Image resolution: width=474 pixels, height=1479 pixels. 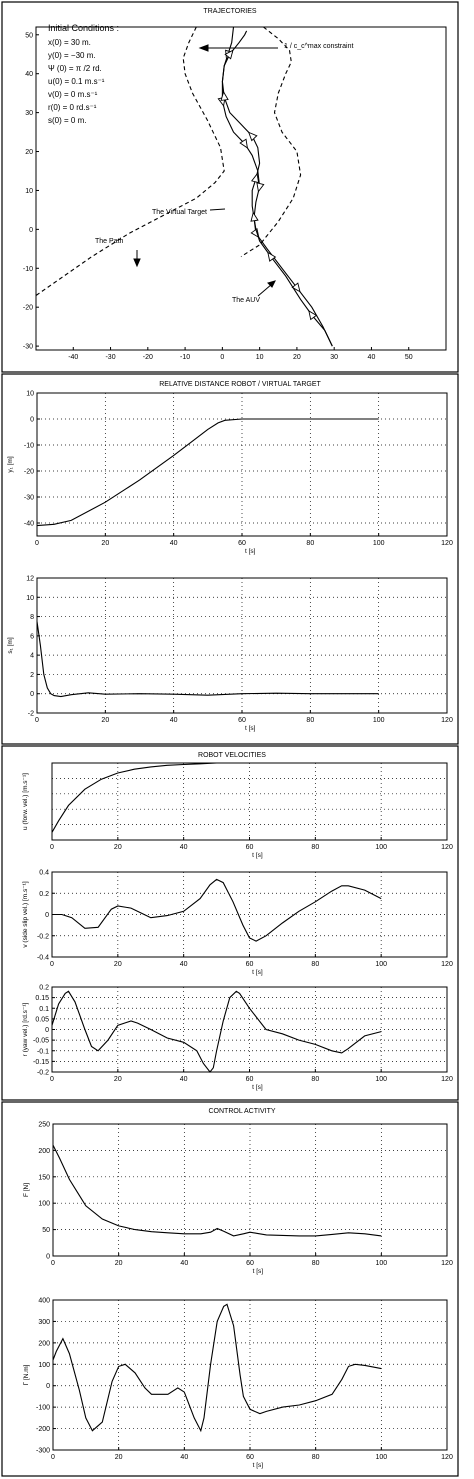 I want to click on initial-condition-y: y(0) = −30 m., so click(x=72, y=55).